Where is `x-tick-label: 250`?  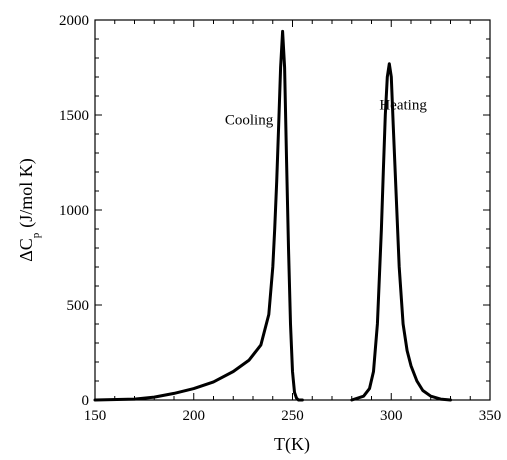 x-tick-label: 250 is located at coordinates (292, 416).